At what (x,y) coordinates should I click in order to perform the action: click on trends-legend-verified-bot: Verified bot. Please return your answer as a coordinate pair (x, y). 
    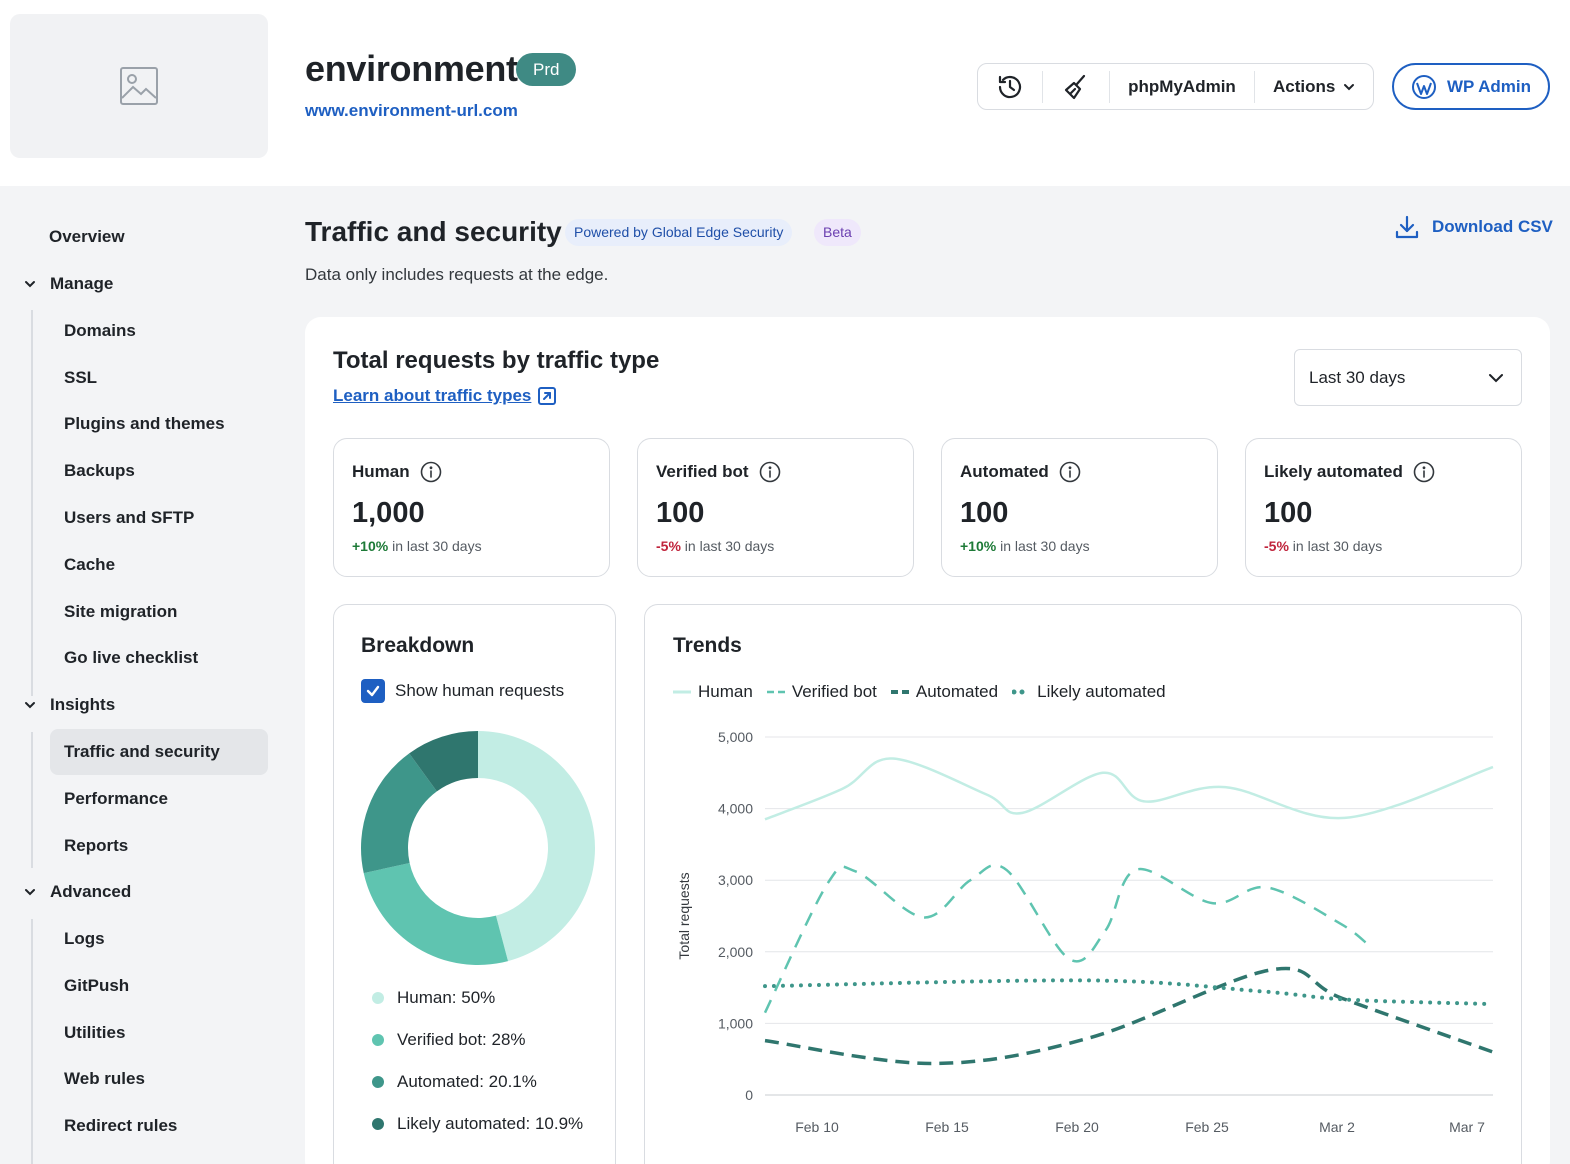
    Looking at the image, I should click on (821, 692).